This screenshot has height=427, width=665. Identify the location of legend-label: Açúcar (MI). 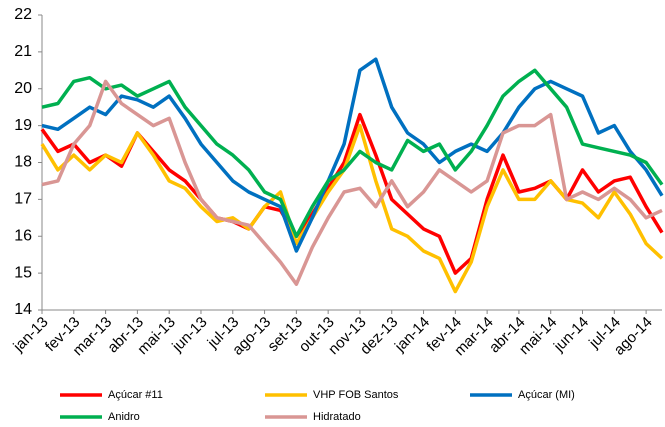
(546, 395).